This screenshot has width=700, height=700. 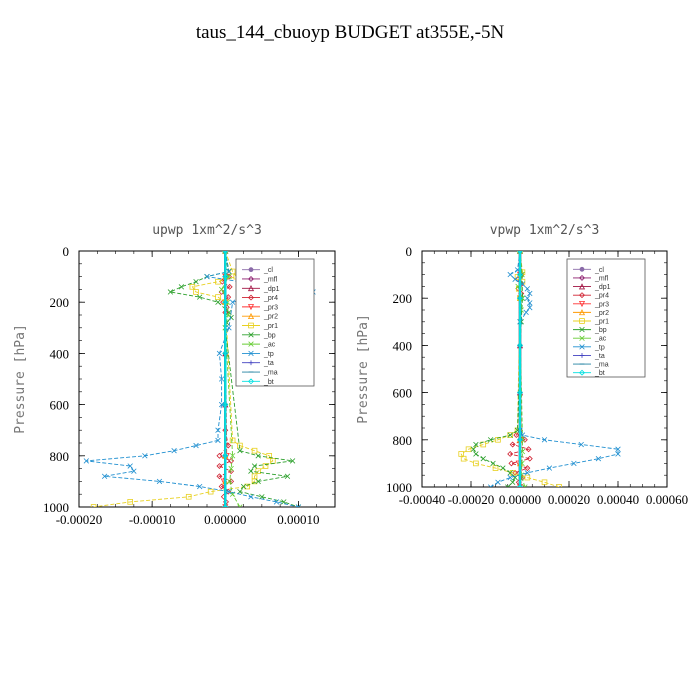 I want to click on legend-box, so click(x=275, y=322).